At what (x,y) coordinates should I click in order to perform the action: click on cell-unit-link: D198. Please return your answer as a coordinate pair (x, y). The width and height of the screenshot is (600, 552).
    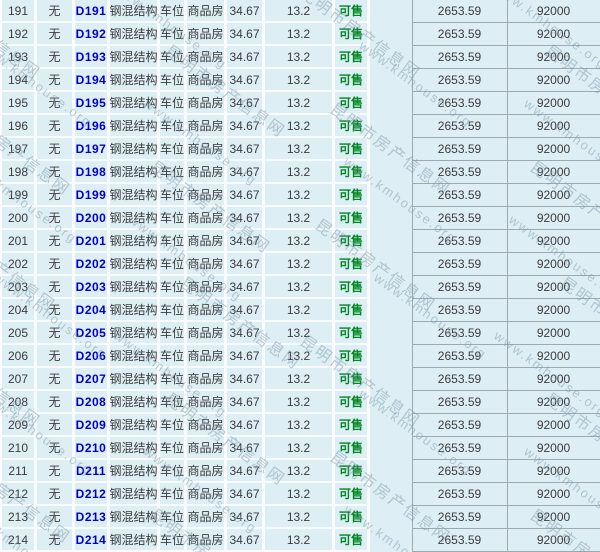
    Looking at the image, I should click on (92, 172).